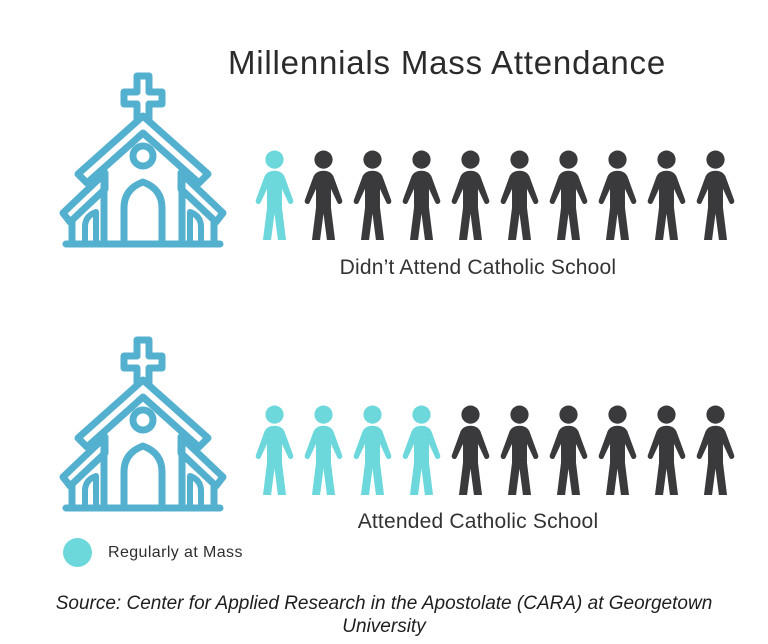  I want to click on pictogram-row-didnt-attend, so click(495, 196).